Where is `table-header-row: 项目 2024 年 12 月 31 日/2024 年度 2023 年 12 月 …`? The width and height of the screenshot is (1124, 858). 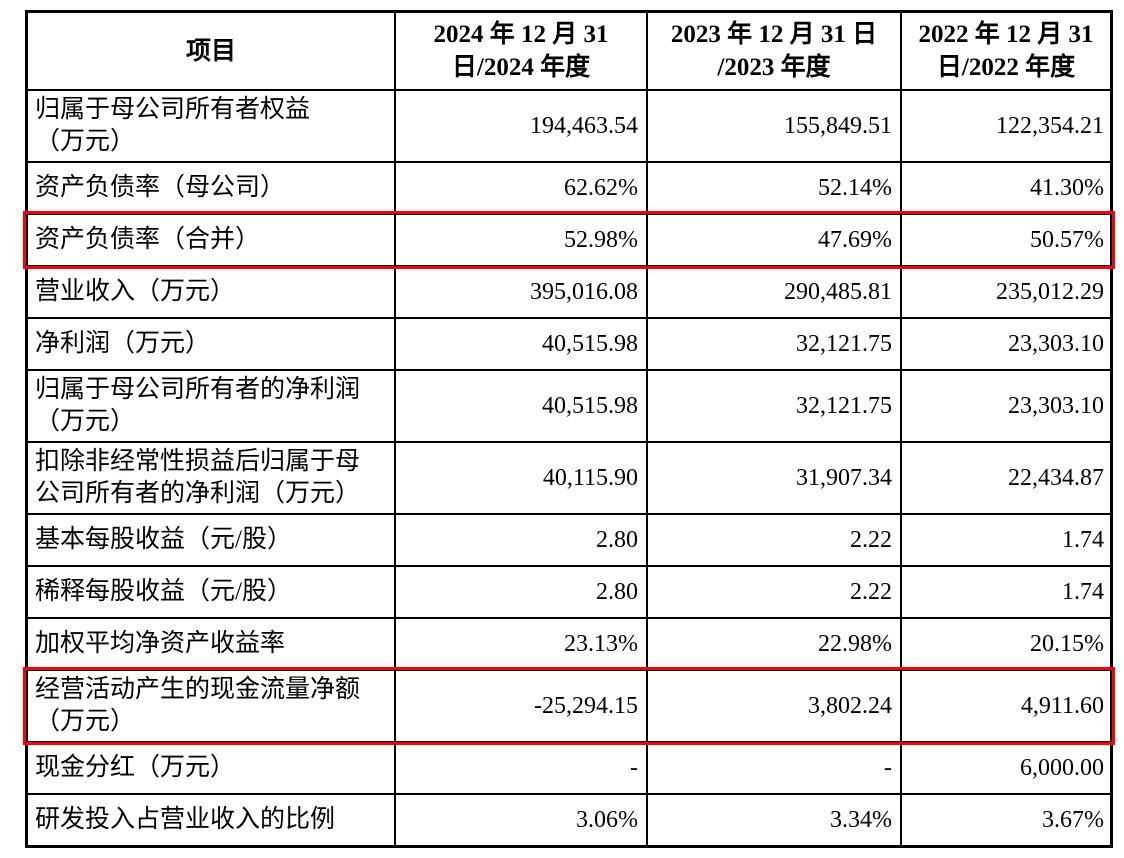 table-header-row: 项目 2024 年 12 月 31 日/2024 年度 2023 年 12 月 … is located at coordinates (569, 51).